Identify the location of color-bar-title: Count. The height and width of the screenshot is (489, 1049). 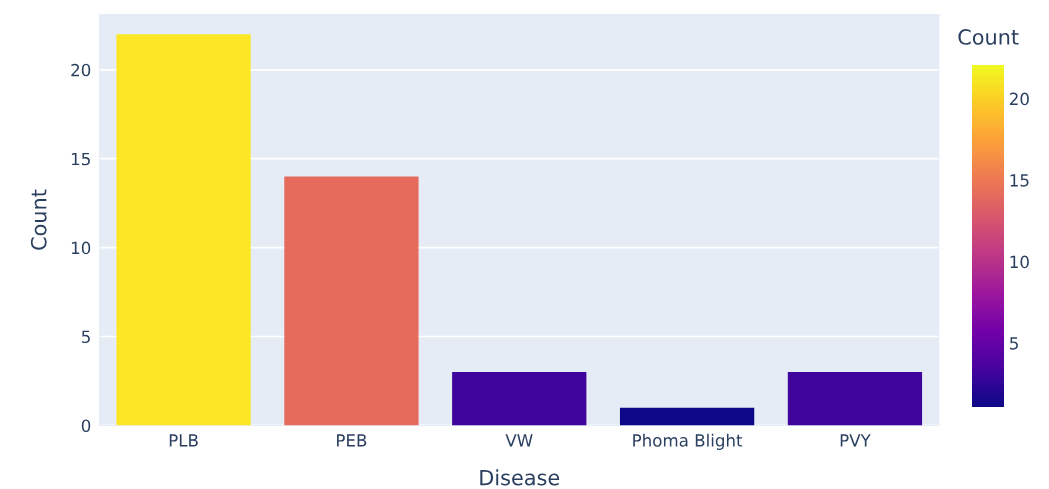
(988, 37).